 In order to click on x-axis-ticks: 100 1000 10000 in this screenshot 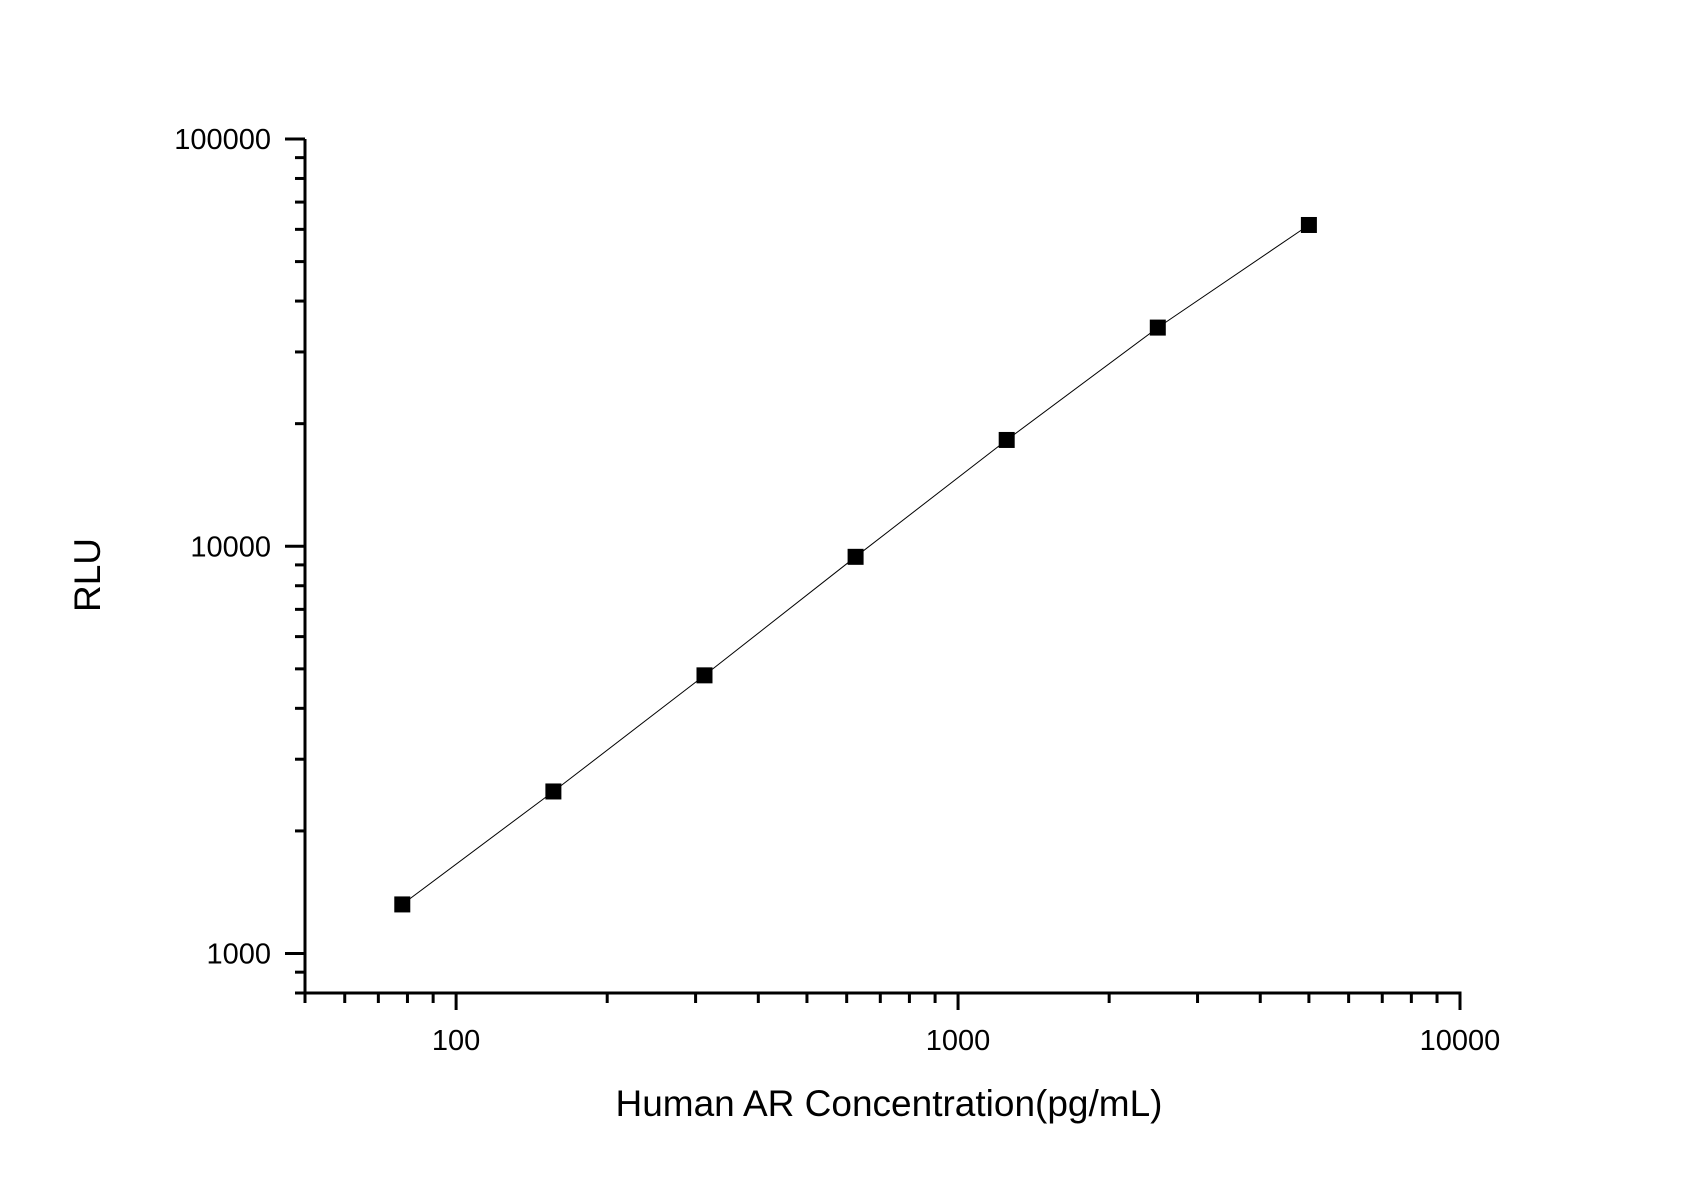, I will do `click(902, 1025)`.